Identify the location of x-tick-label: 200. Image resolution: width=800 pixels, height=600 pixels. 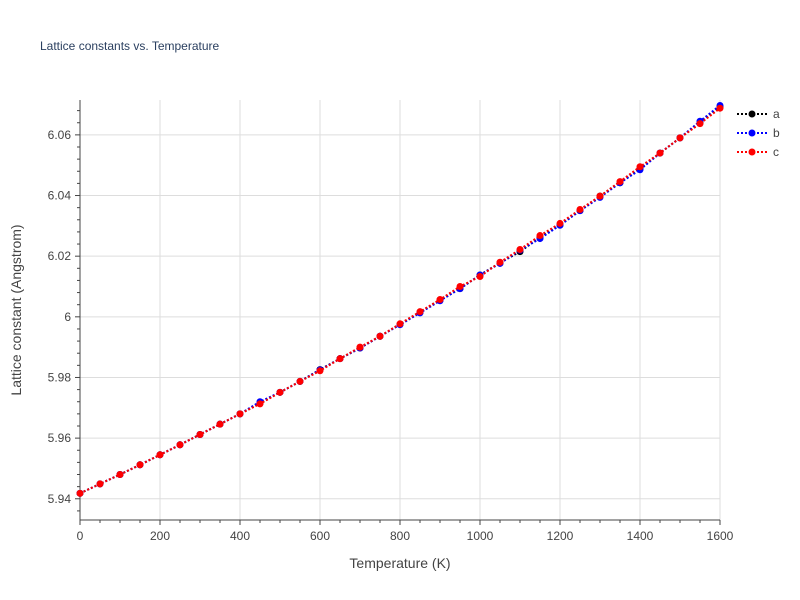
(160, 536).